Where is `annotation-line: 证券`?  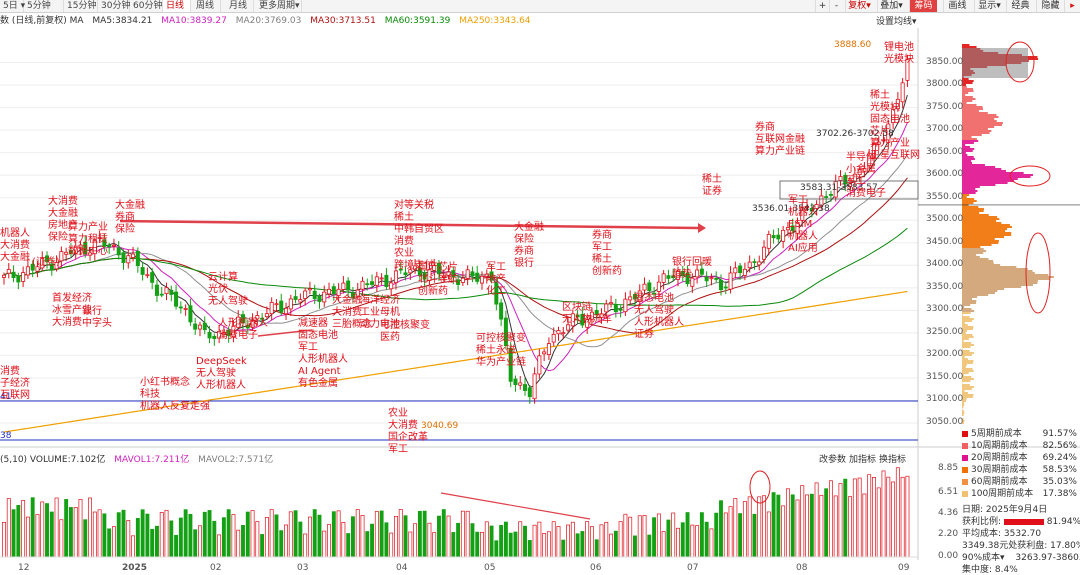
annotation-line: 证券 is located at coordinates (712, 192).